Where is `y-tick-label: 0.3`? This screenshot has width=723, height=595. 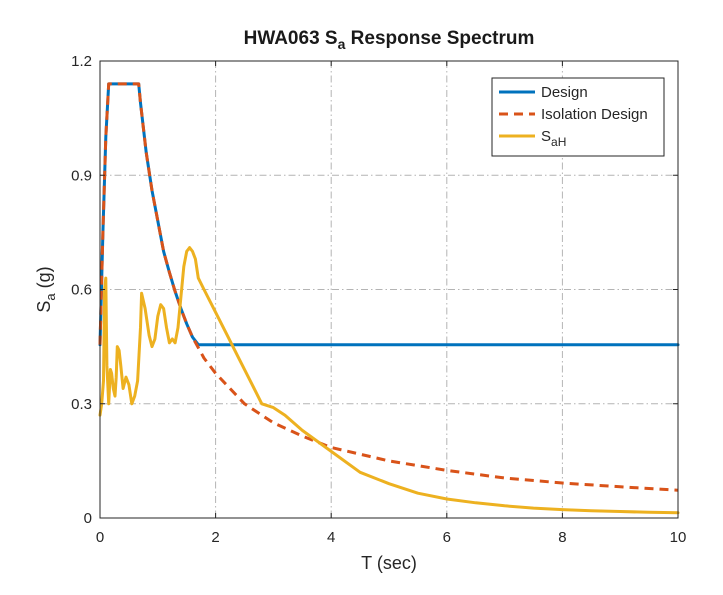
y-tick-label: 0.3 is located at coordinates (81, 404).